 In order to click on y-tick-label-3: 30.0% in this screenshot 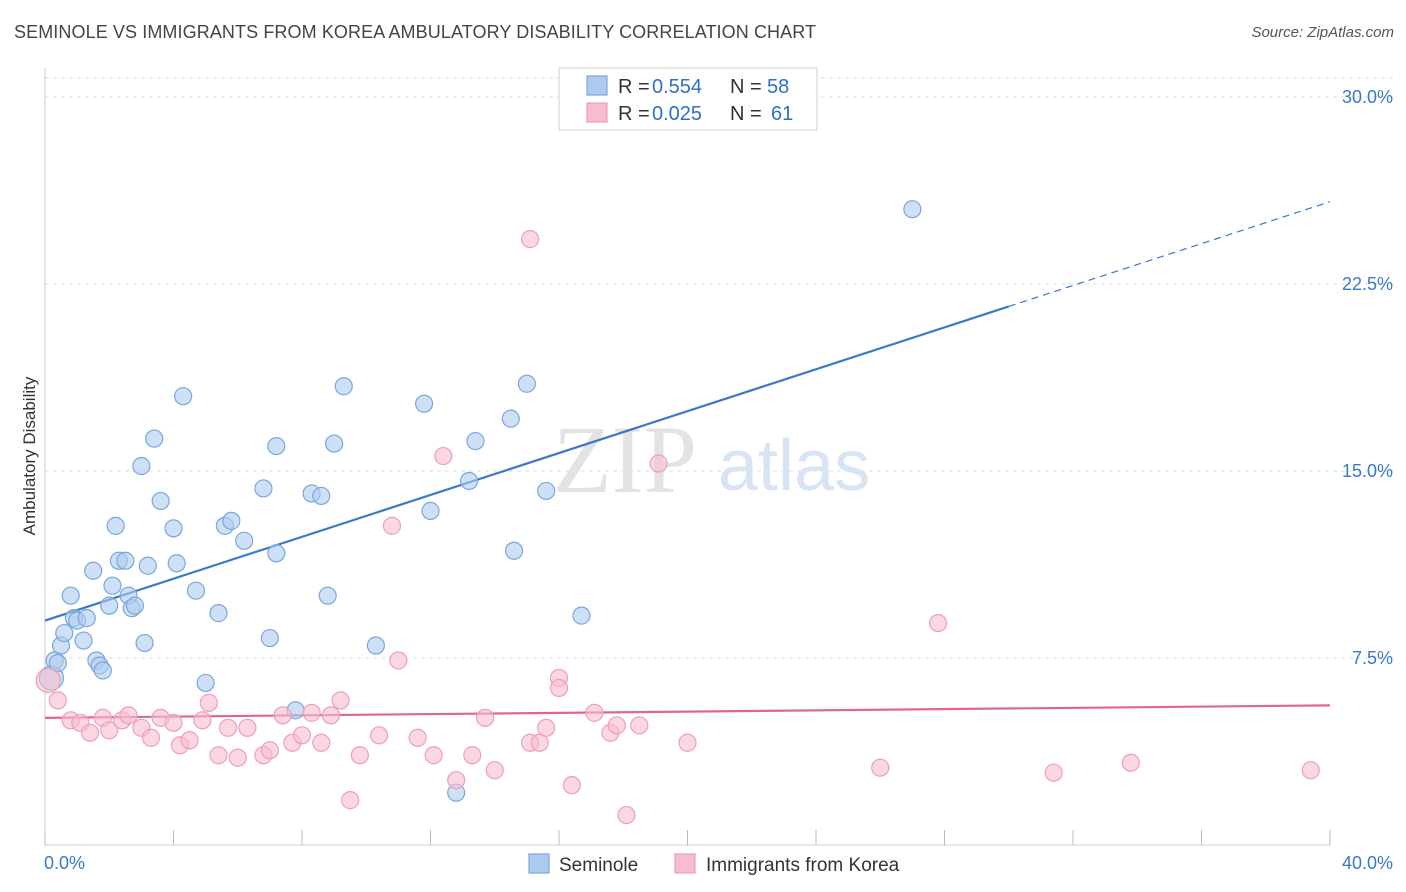, I will do `click(1367, 97)`.